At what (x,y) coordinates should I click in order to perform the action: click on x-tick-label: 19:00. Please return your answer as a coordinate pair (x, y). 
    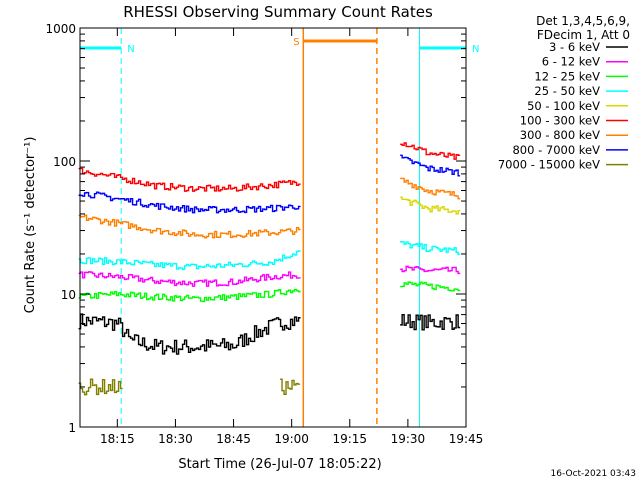
    Looking at the image, I should click on (291, 439).